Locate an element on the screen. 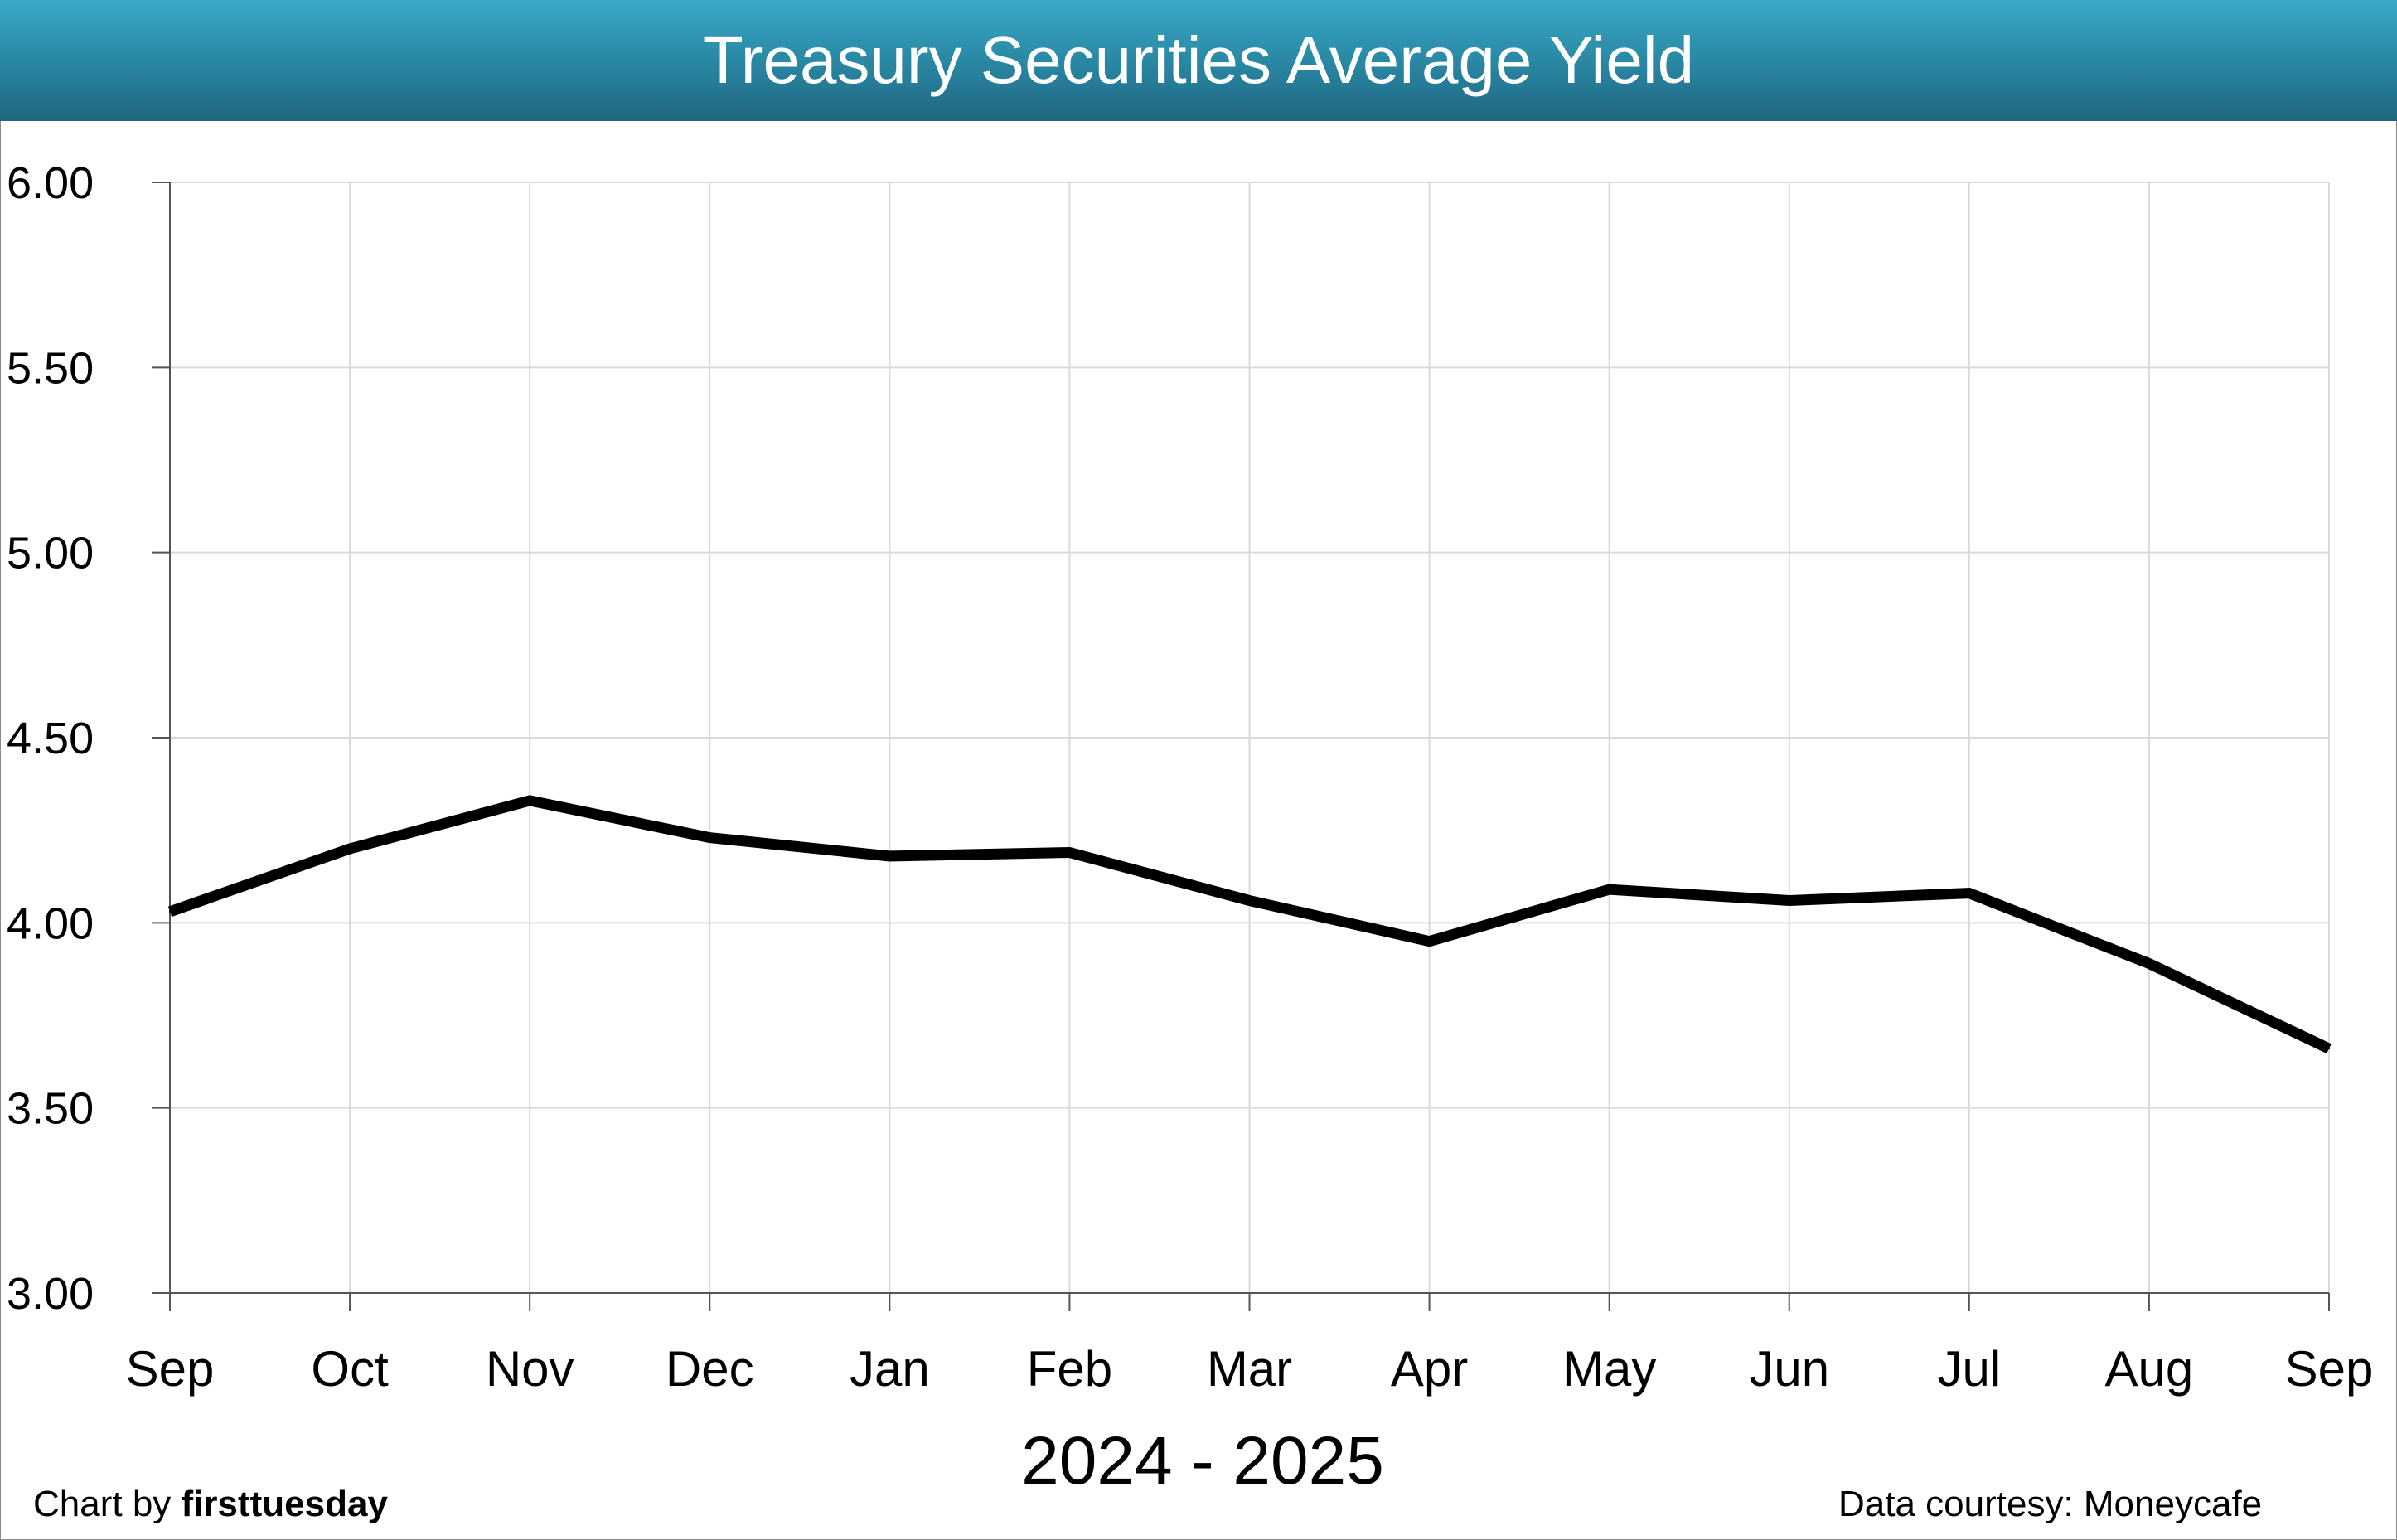 The width and height of the screenshot is (2397, 1540). y-axis-ticks: 3.00 3.50 4.00 4.50 5.00 5.50 6.00 is located at coordinates (50, 738).